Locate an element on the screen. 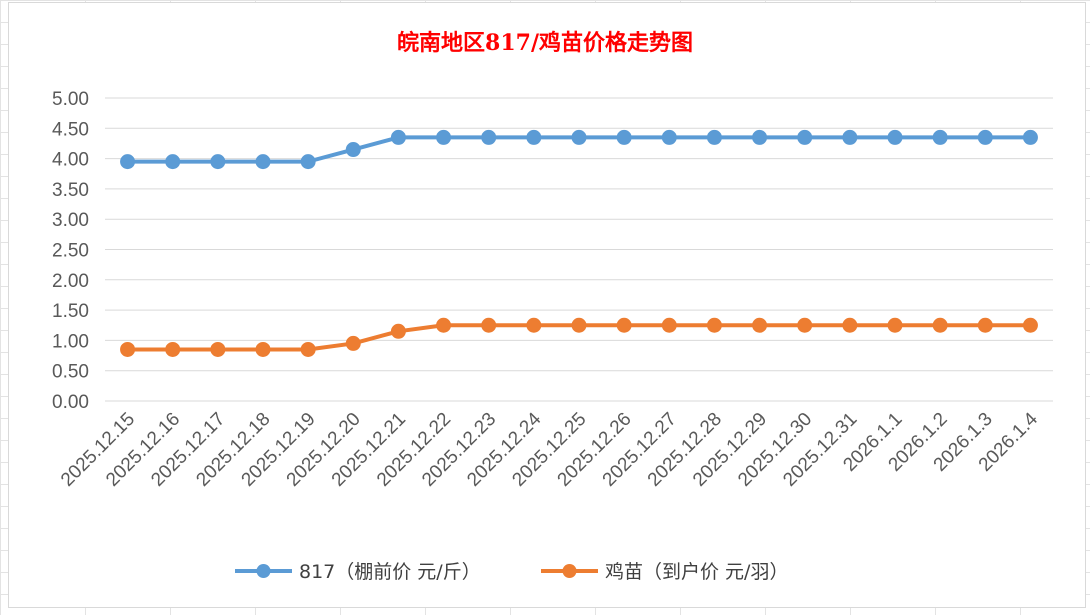 The width and height of the screenshot is (1090, 615). legend-entry: 817（棚前价 元/斤） is located at coordinates (358, 572).